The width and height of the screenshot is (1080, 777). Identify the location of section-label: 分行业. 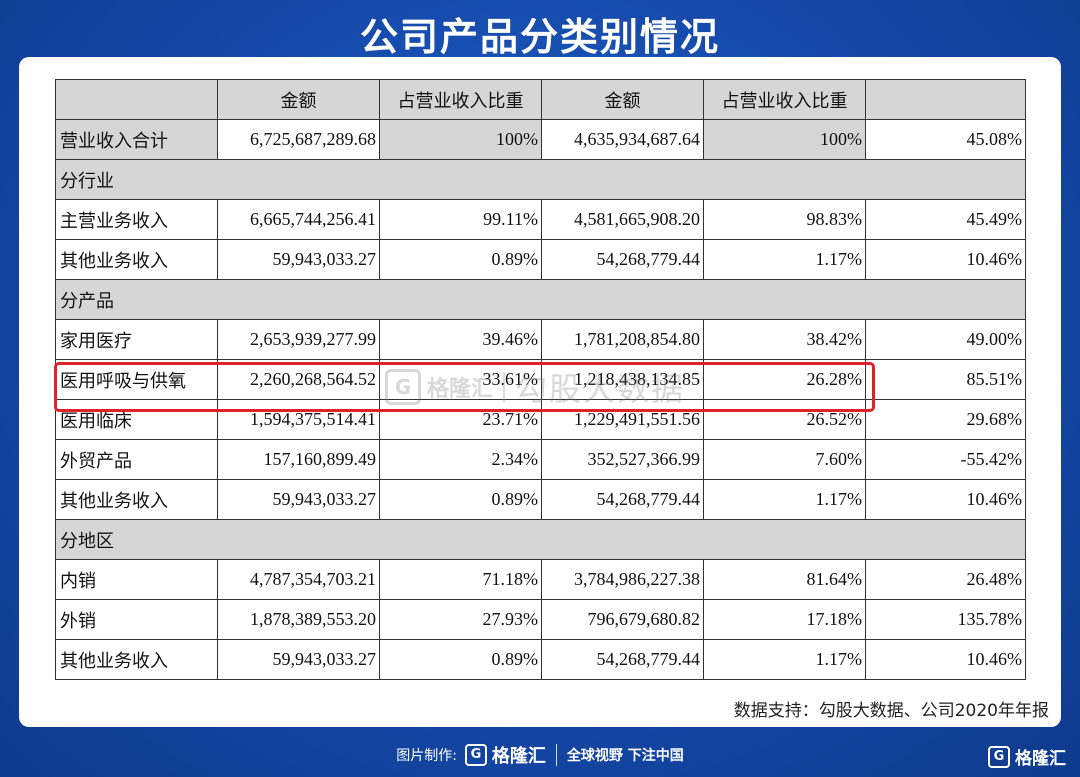
(540, 179).